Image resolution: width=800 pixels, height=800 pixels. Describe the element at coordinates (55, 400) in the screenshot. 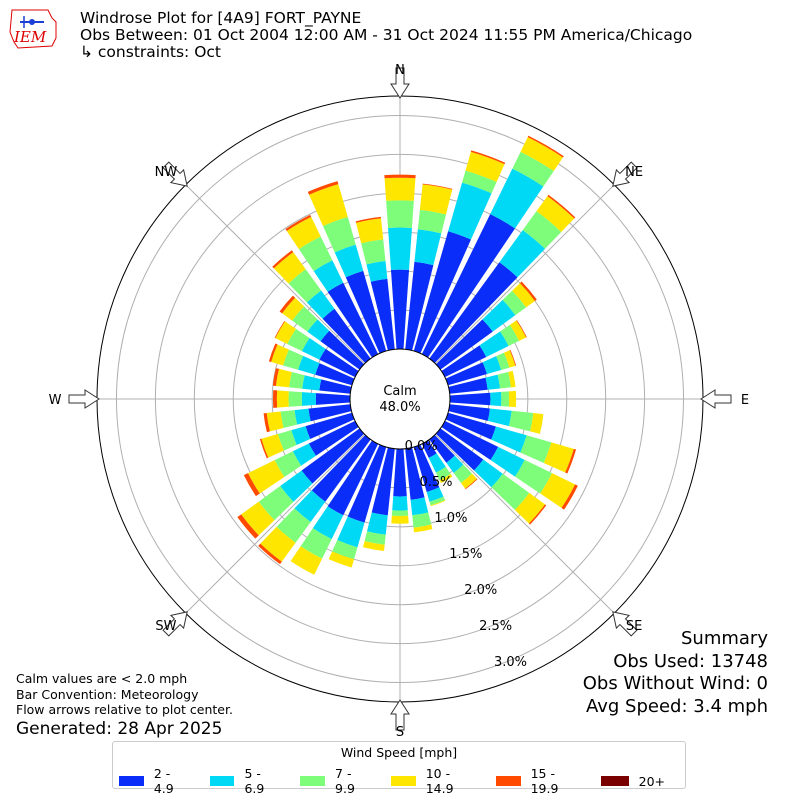

I see `compass-label: W` at that location.